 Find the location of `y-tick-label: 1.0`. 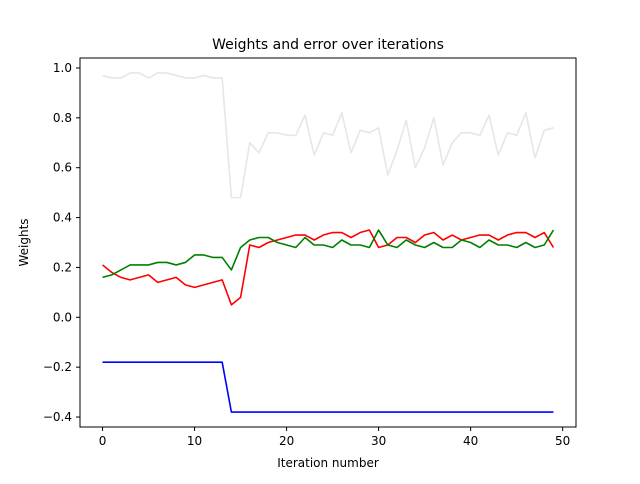

y-tick-label: 1.0 is located at coordinates (62, 68).